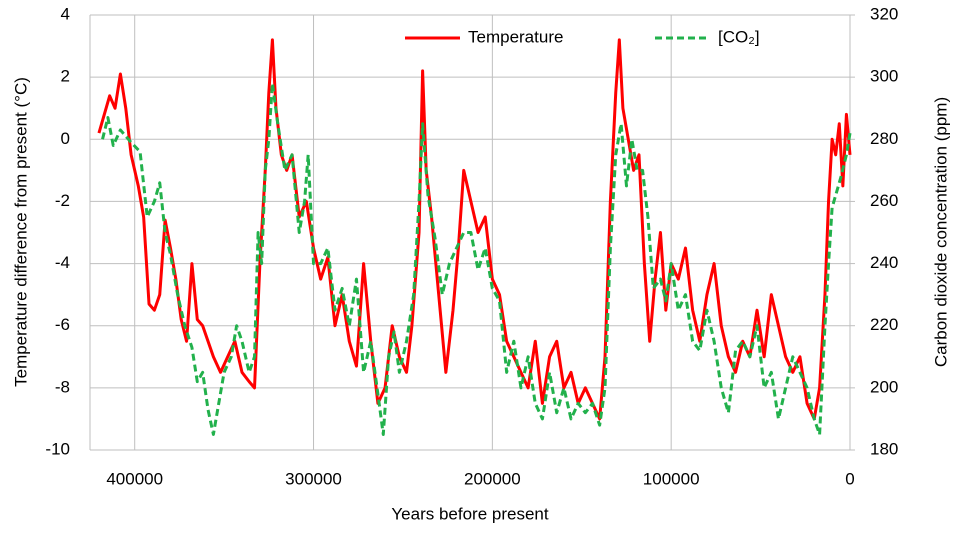 Image resolution: width=960 pixels, height=534 pixels. Describe the element at coordinates (65, 13) in the screenshot. I see `y-tick-label: 4` at that location.